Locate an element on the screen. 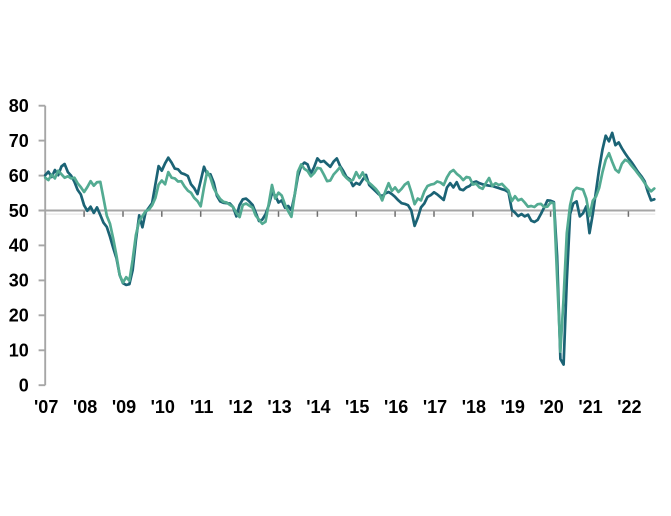  svg-text: 20 is located at coordinates (19, 316).